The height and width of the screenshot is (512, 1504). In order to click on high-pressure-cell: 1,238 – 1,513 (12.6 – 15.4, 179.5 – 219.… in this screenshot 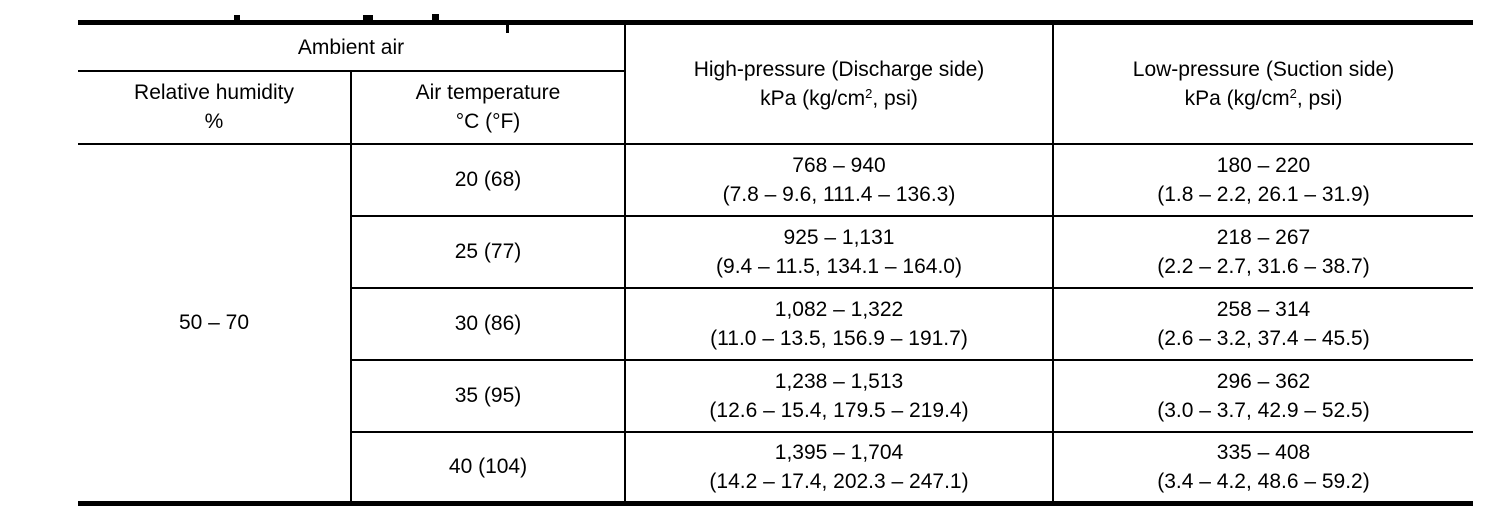, I will do `click(839, 395)`.